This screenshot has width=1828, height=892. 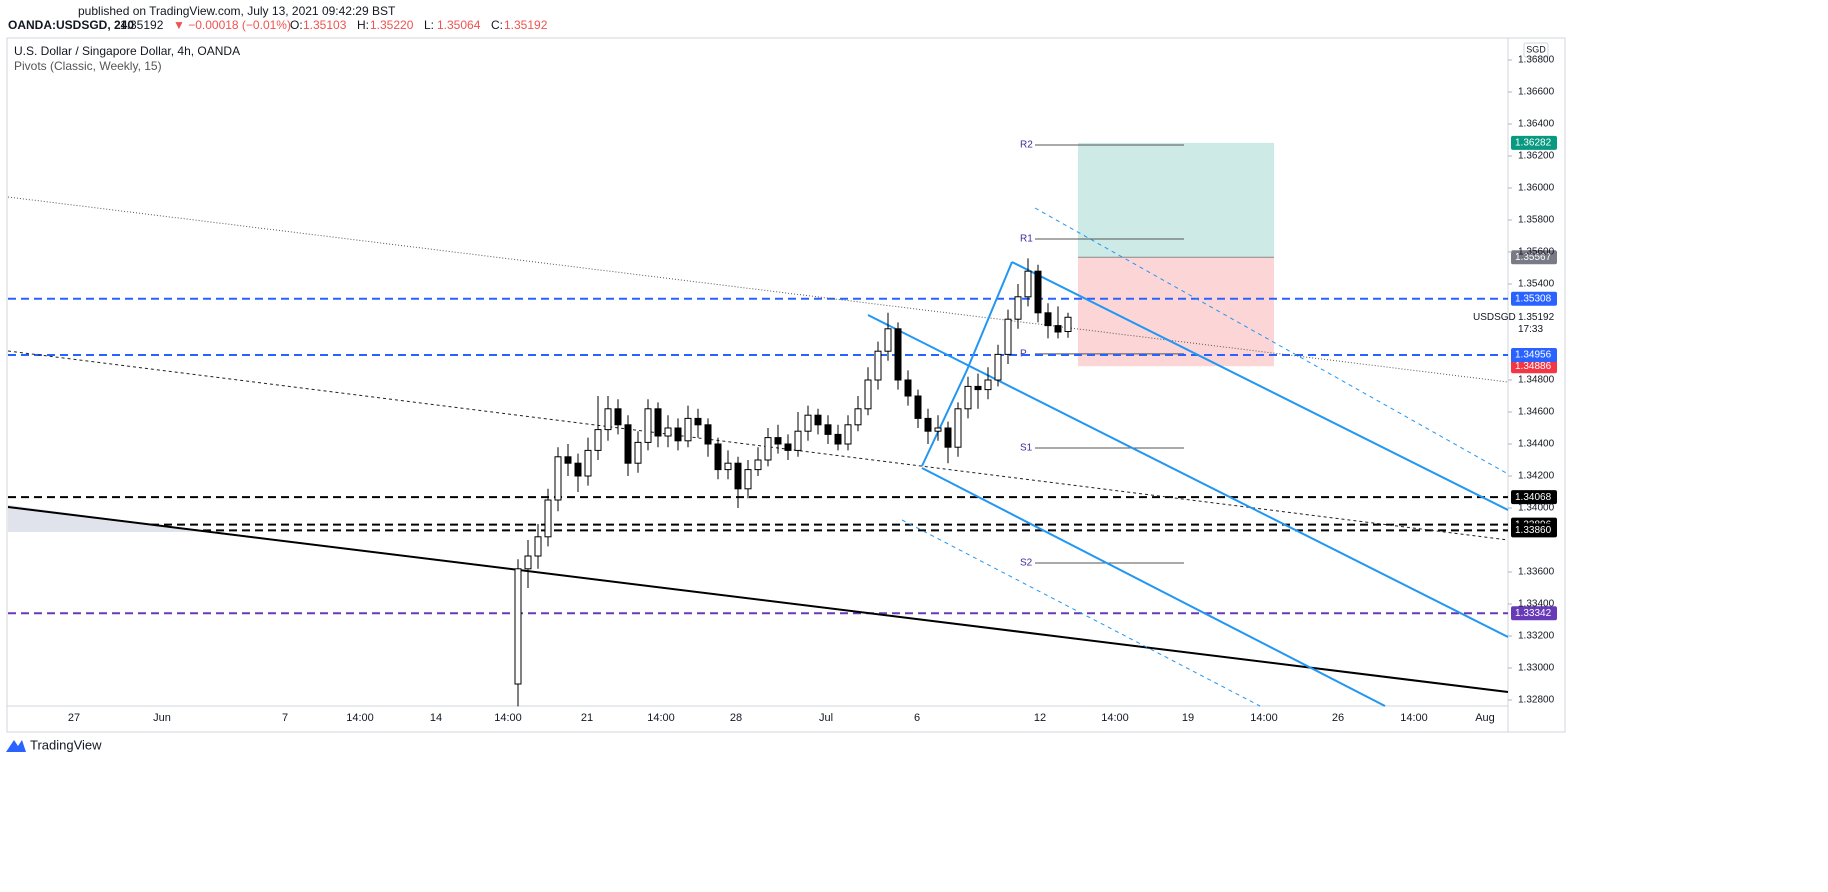 I want to click on series-name: USDSGD, so click(x=1494, y=317).